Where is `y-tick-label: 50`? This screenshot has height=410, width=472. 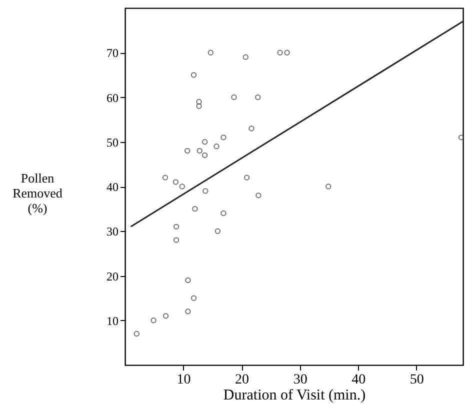
y-tick-label: 50 is located at coordinates (112, 142).